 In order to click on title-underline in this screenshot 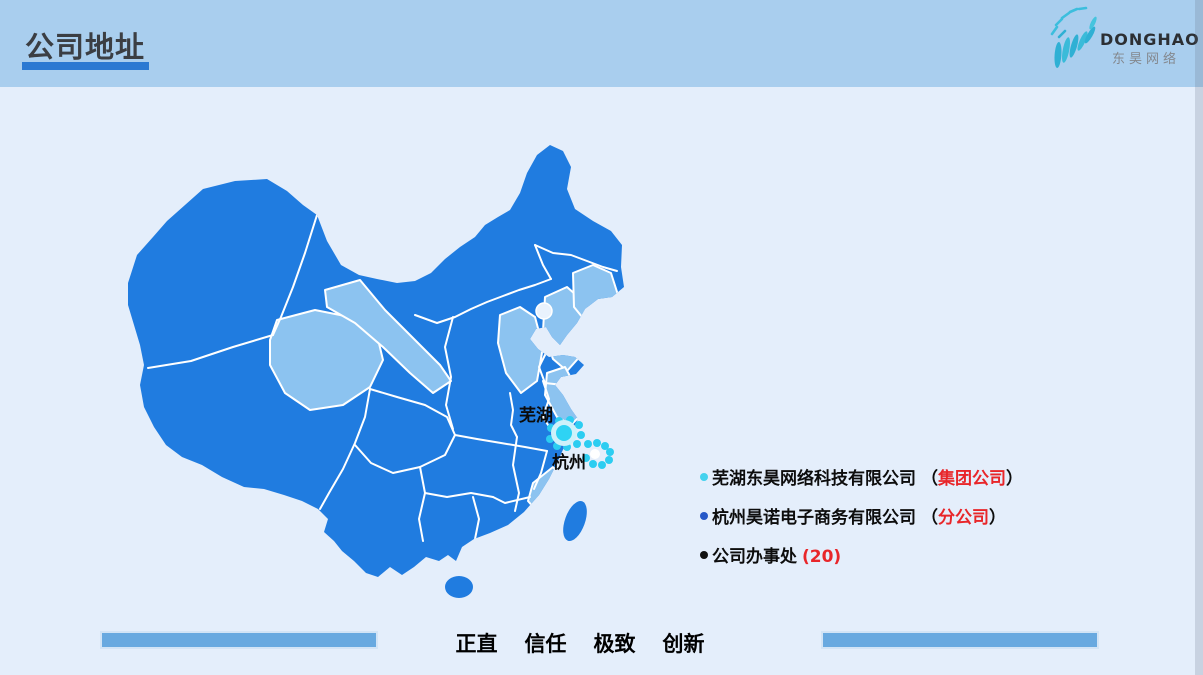, I will do `click(85, 66)`.